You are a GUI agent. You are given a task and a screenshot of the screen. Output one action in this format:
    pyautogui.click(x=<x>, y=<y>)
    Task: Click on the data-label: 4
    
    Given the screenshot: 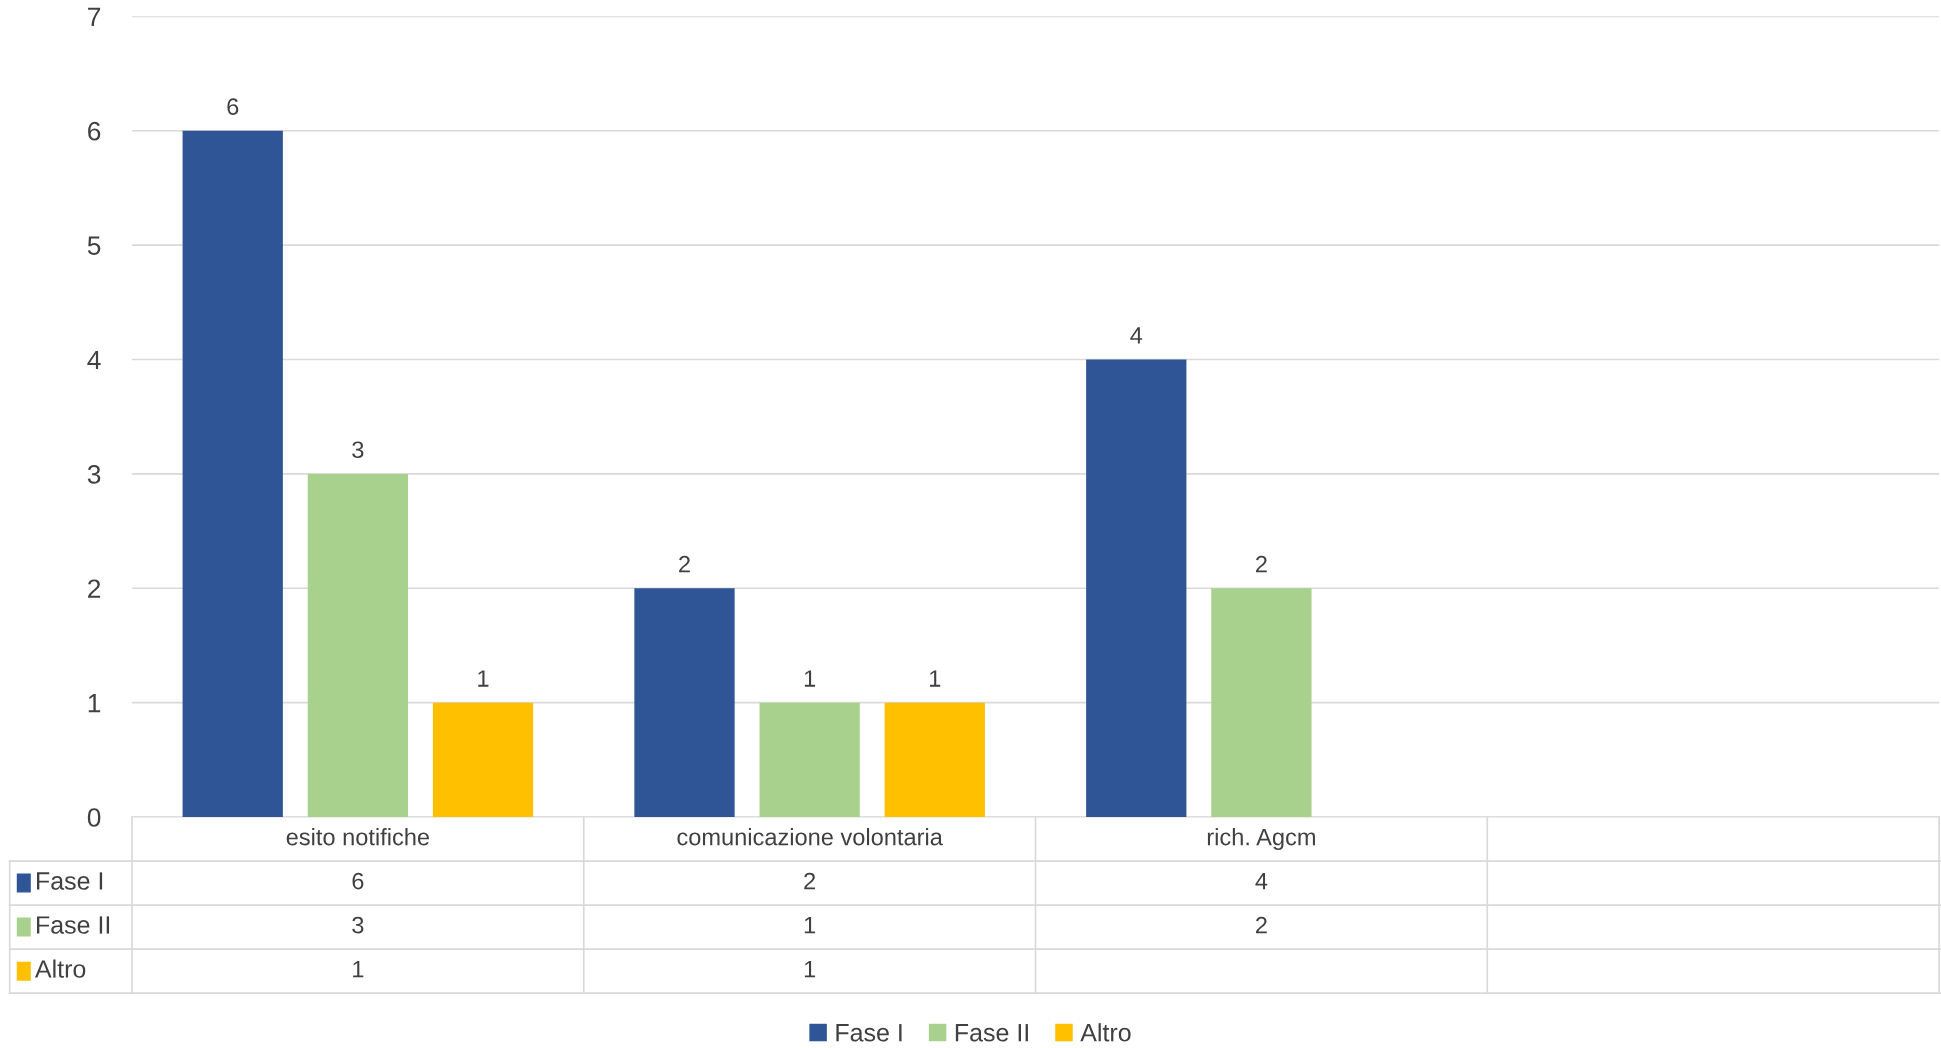 What is the action you would take?
    pyautogui.click(x=1136, y=335)
    